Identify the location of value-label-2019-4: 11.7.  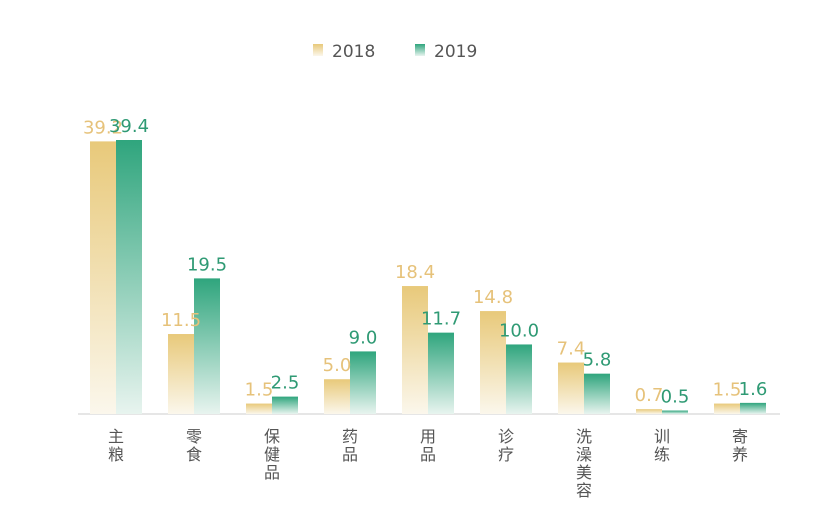
(441, 319).